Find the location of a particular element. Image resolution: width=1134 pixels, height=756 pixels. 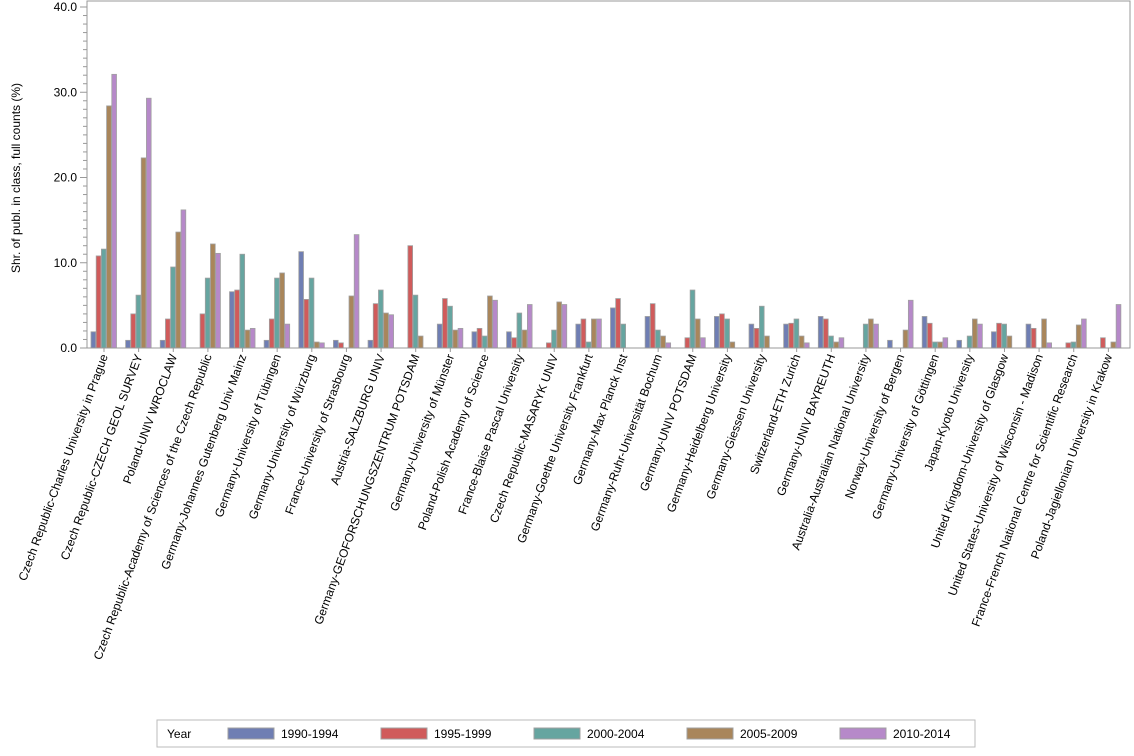

x-tick-label: Germany-Heidelberg University is located at coordinates (699, 433).